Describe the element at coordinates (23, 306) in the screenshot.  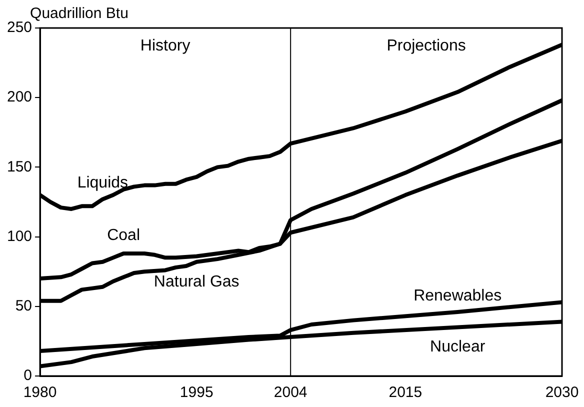
I see `y-tick-label: 50` at that location.